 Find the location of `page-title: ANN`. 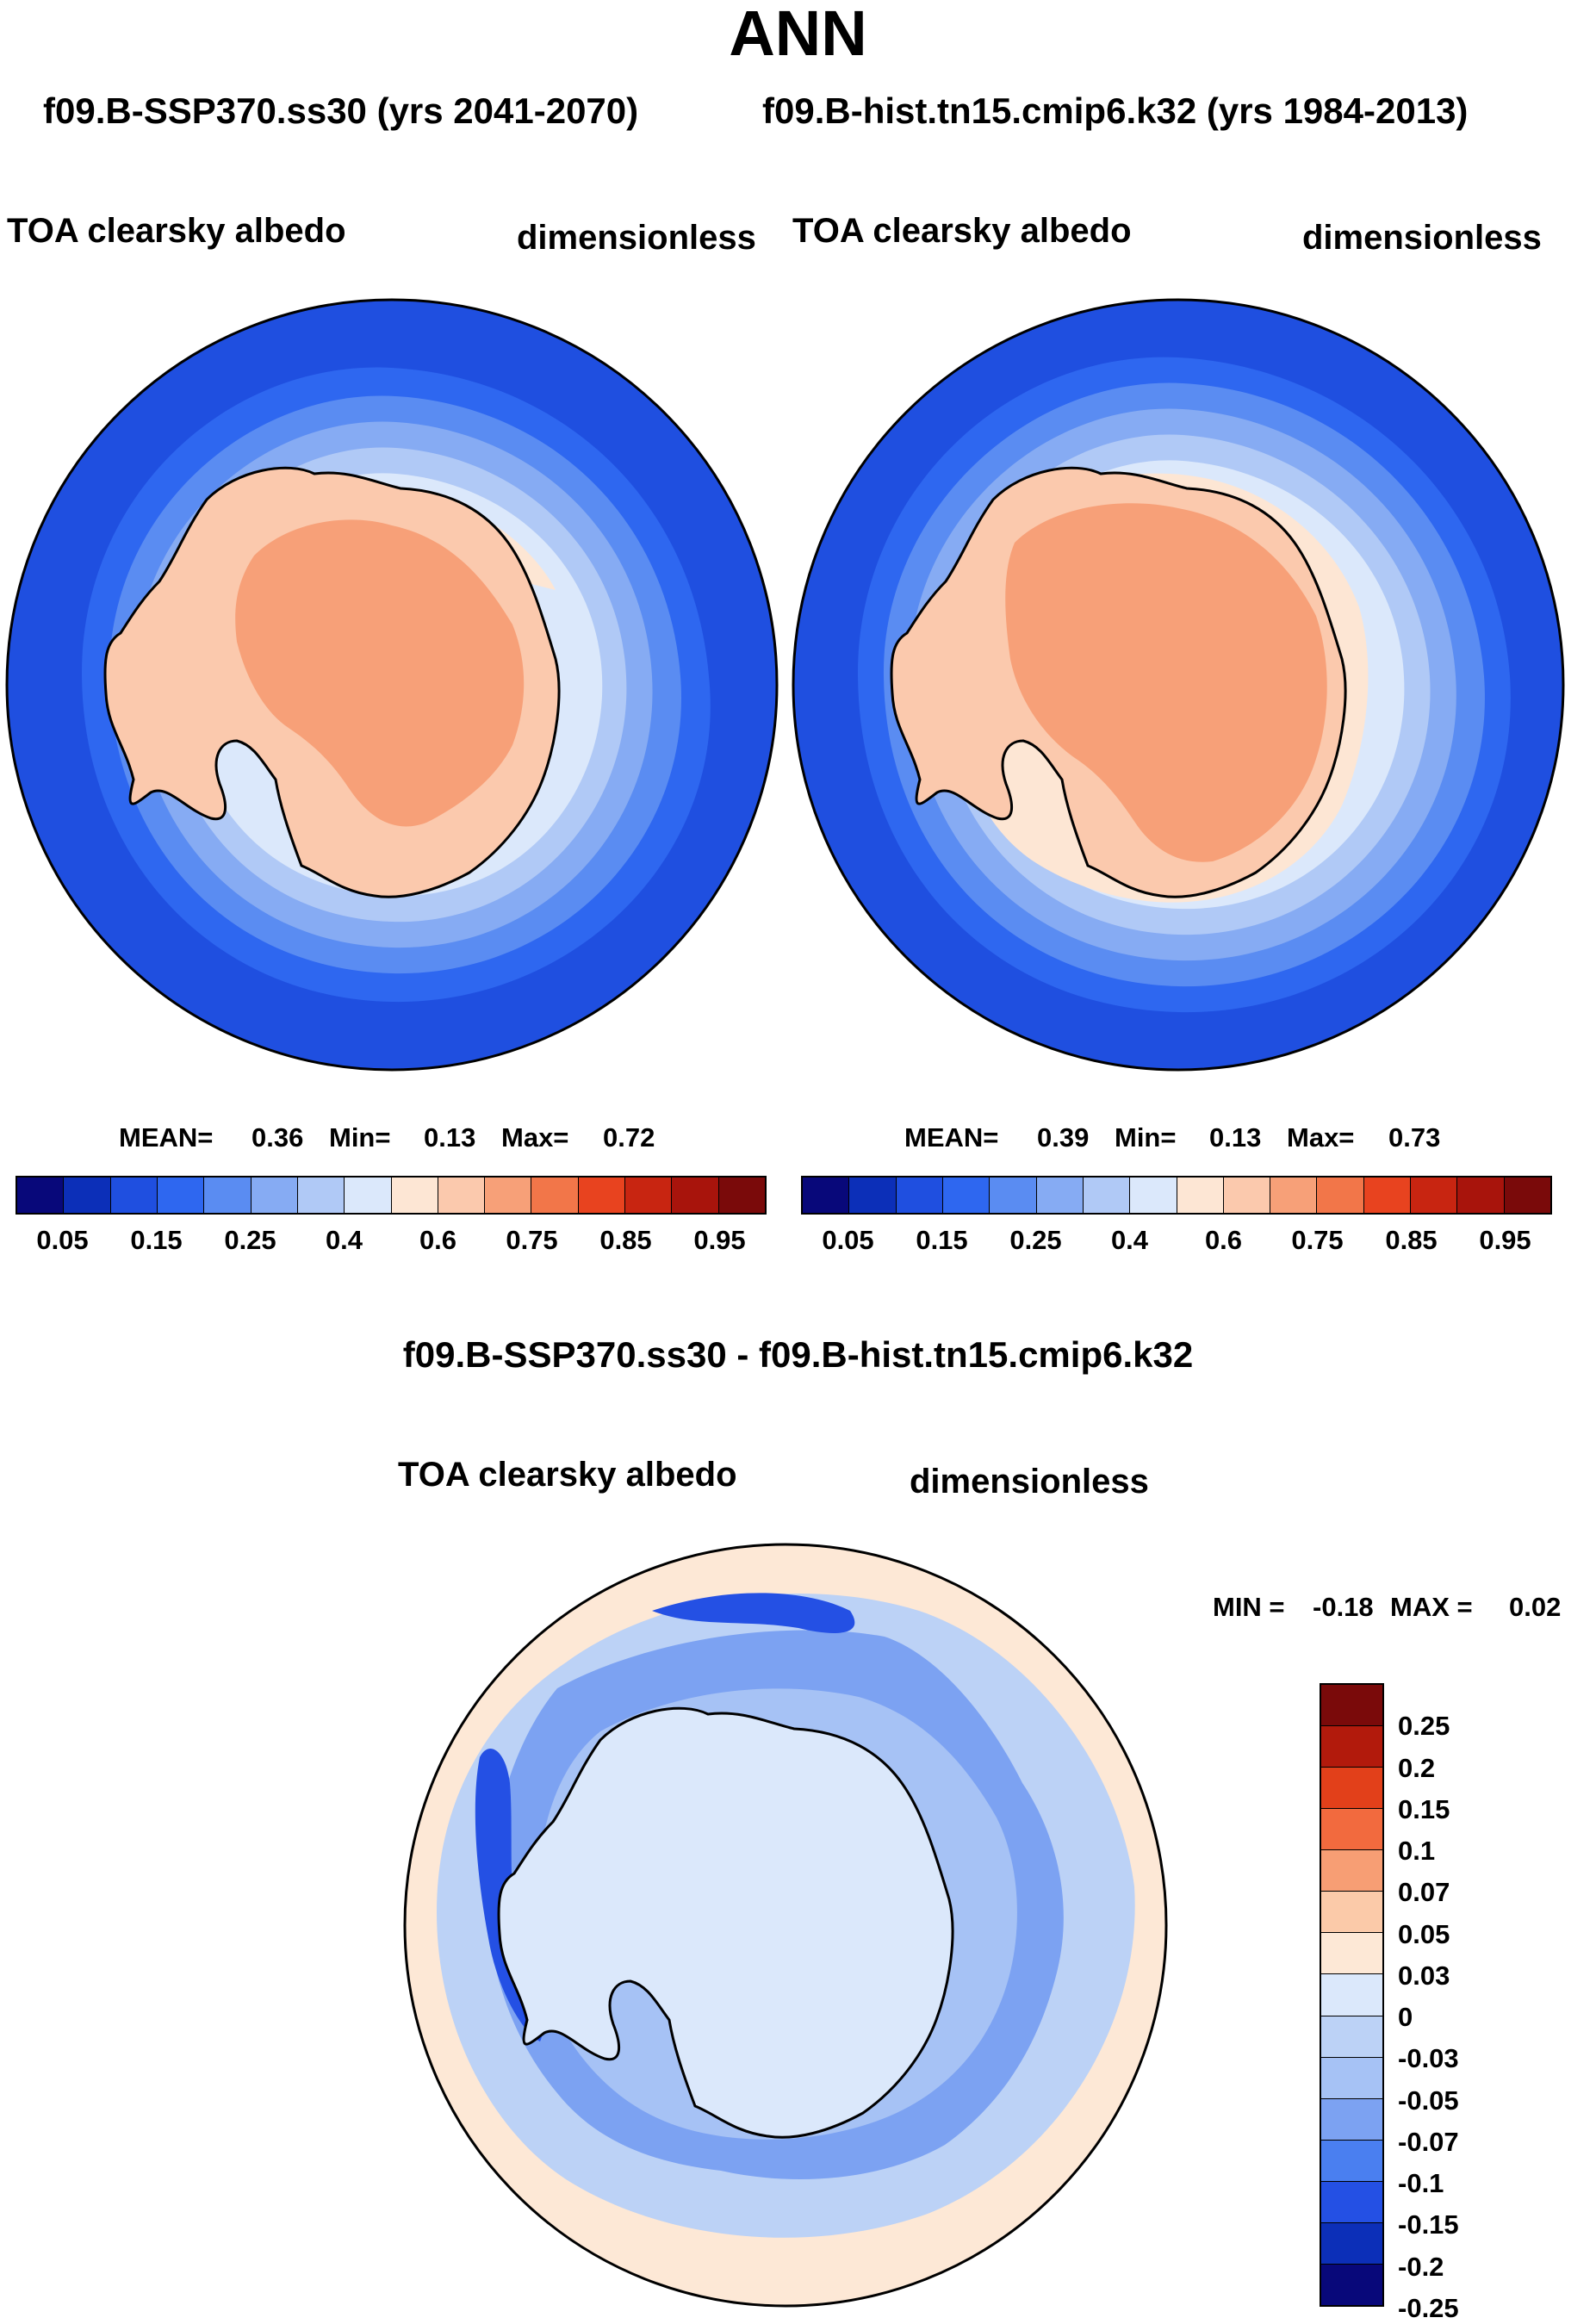

page-title: ANN is located at coordinates (798, 34).